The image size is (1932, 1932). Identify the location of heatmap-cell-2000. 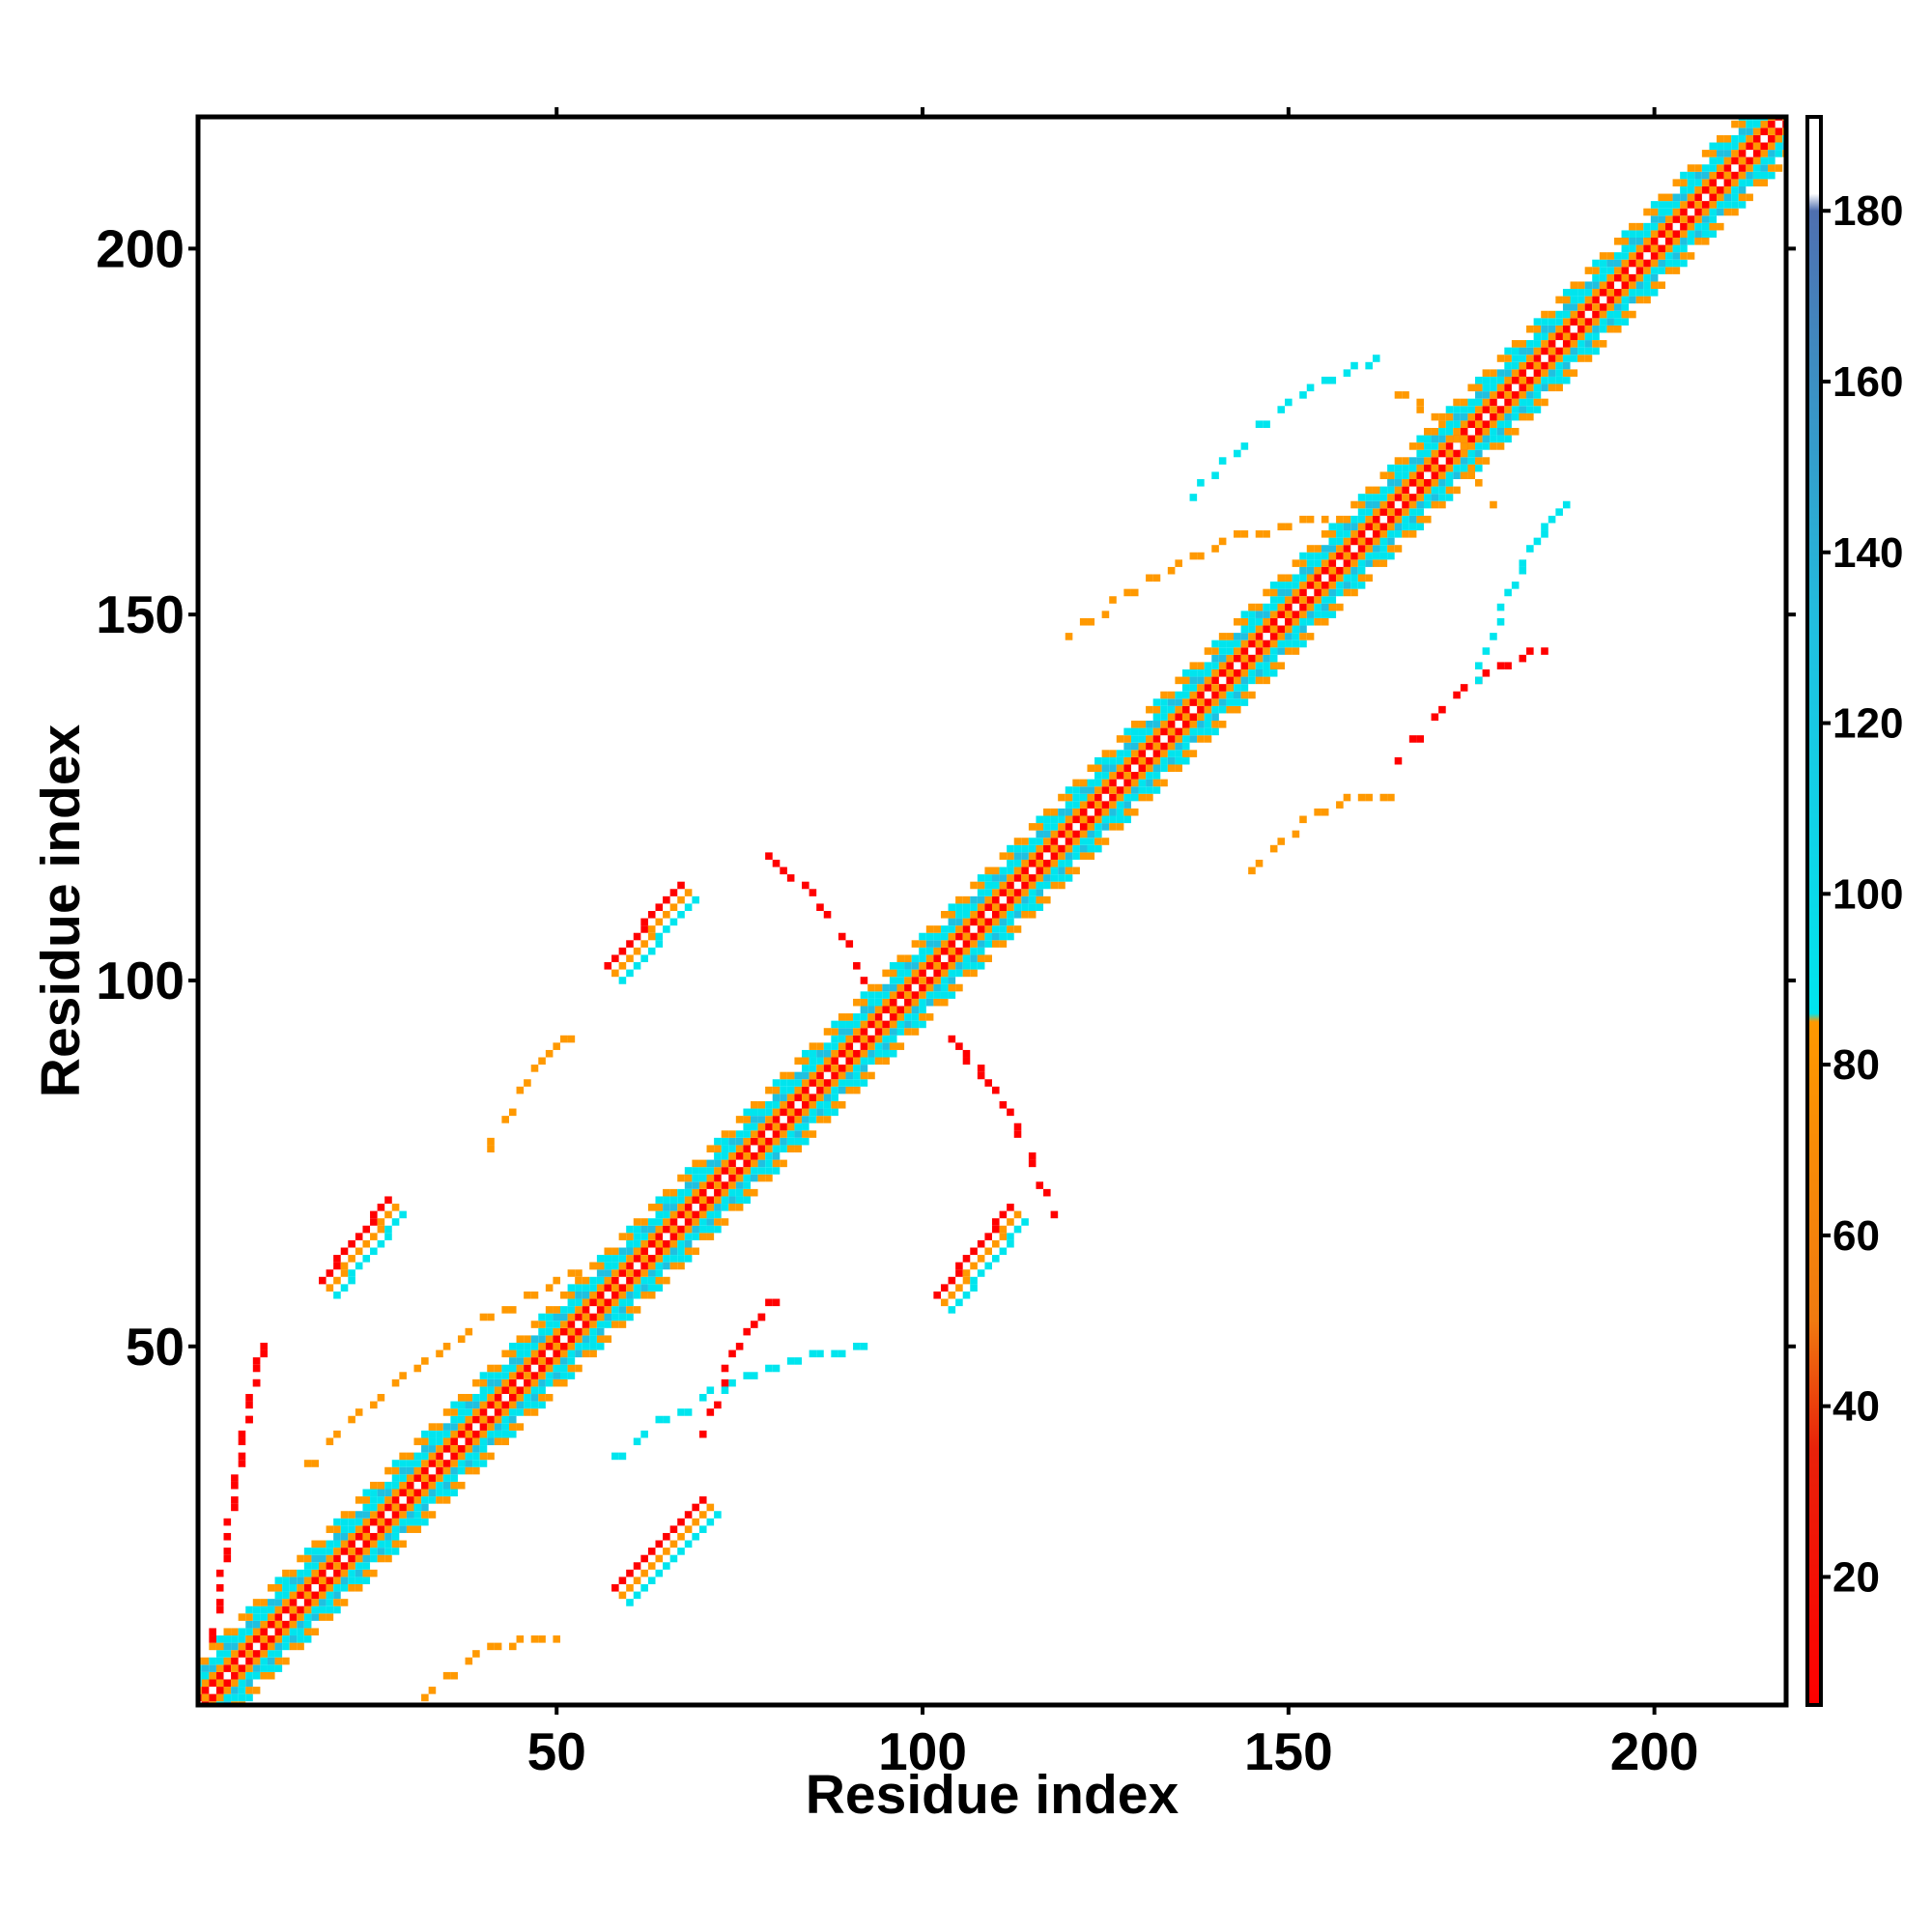
(1479, 416).